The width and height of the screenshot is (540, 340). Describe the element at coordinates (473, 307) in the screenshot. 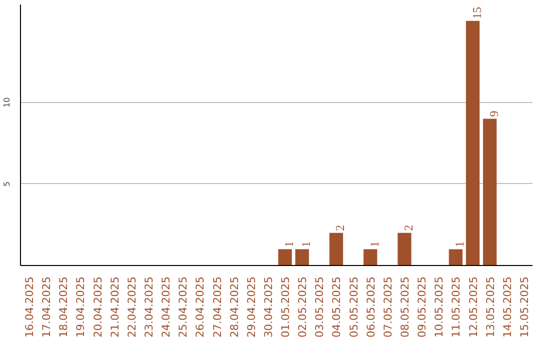

I see `x-tick-label: 12.05.2025` at that location.